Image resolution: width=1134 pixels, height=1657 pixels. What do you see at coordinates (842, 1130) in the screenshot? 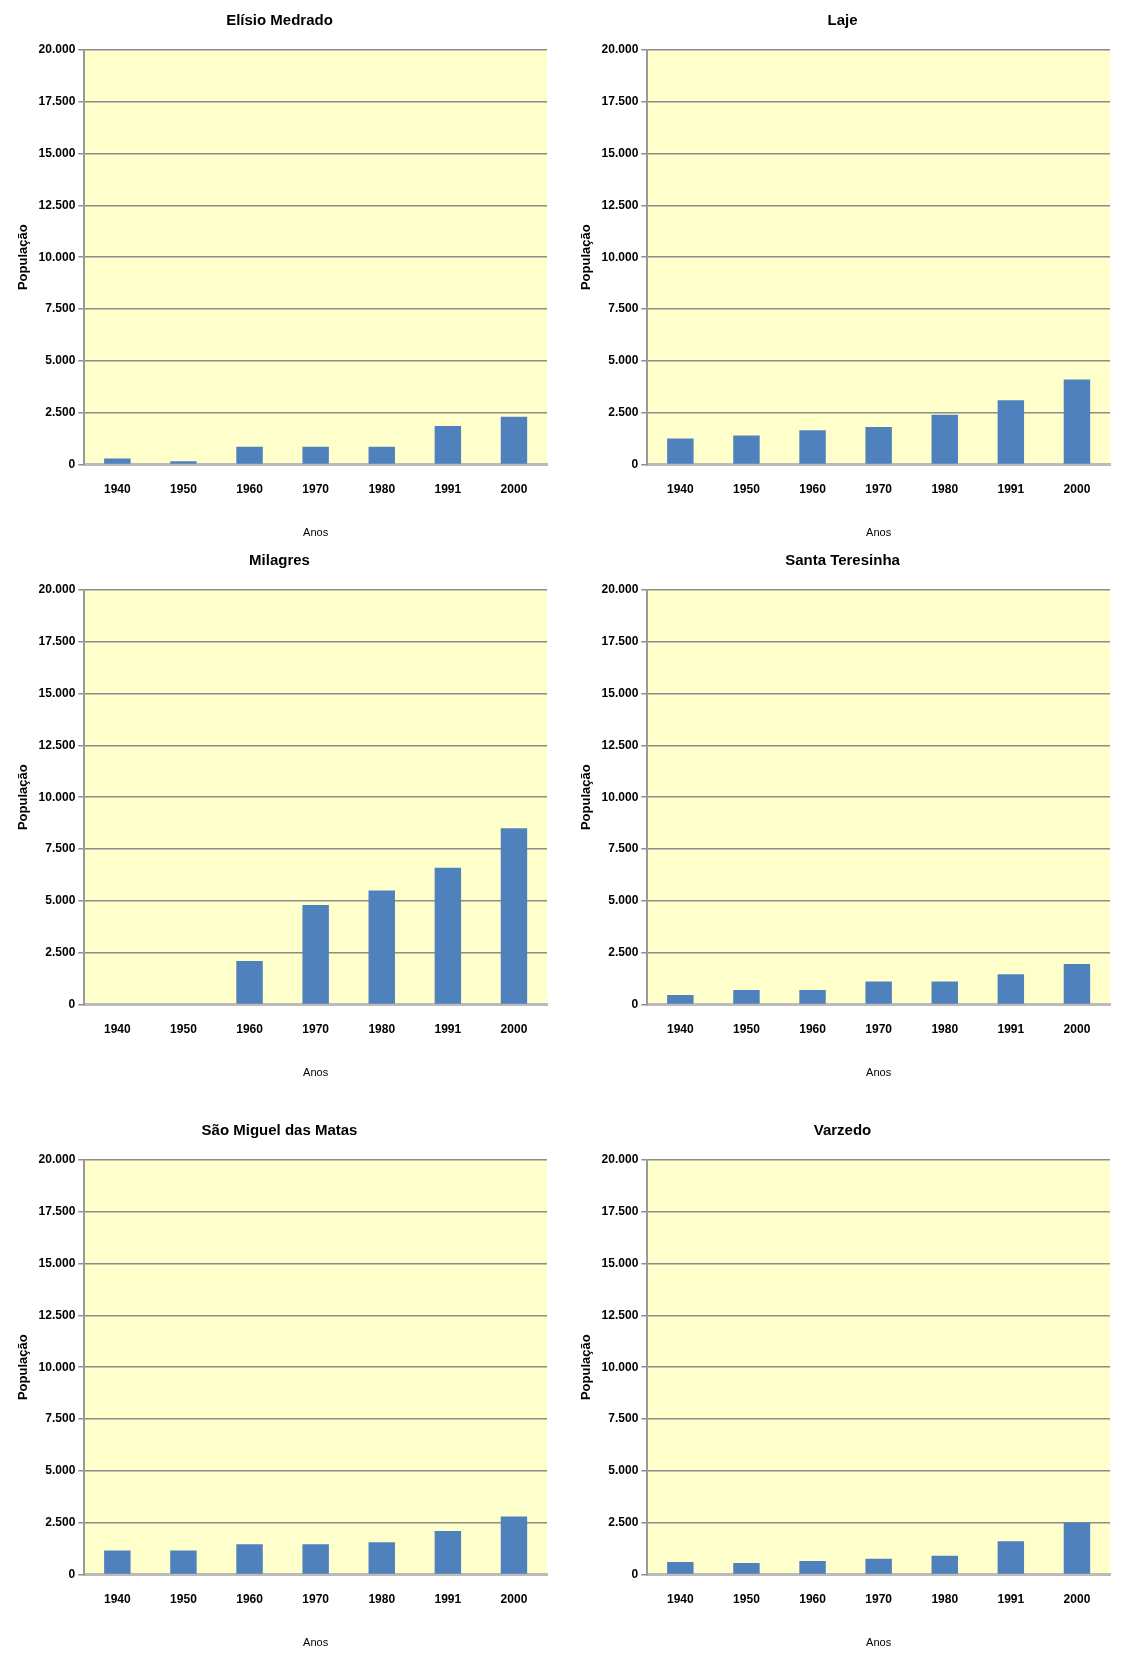
I see `chart-title: Varzedo` at bounding box center [842, 1130].